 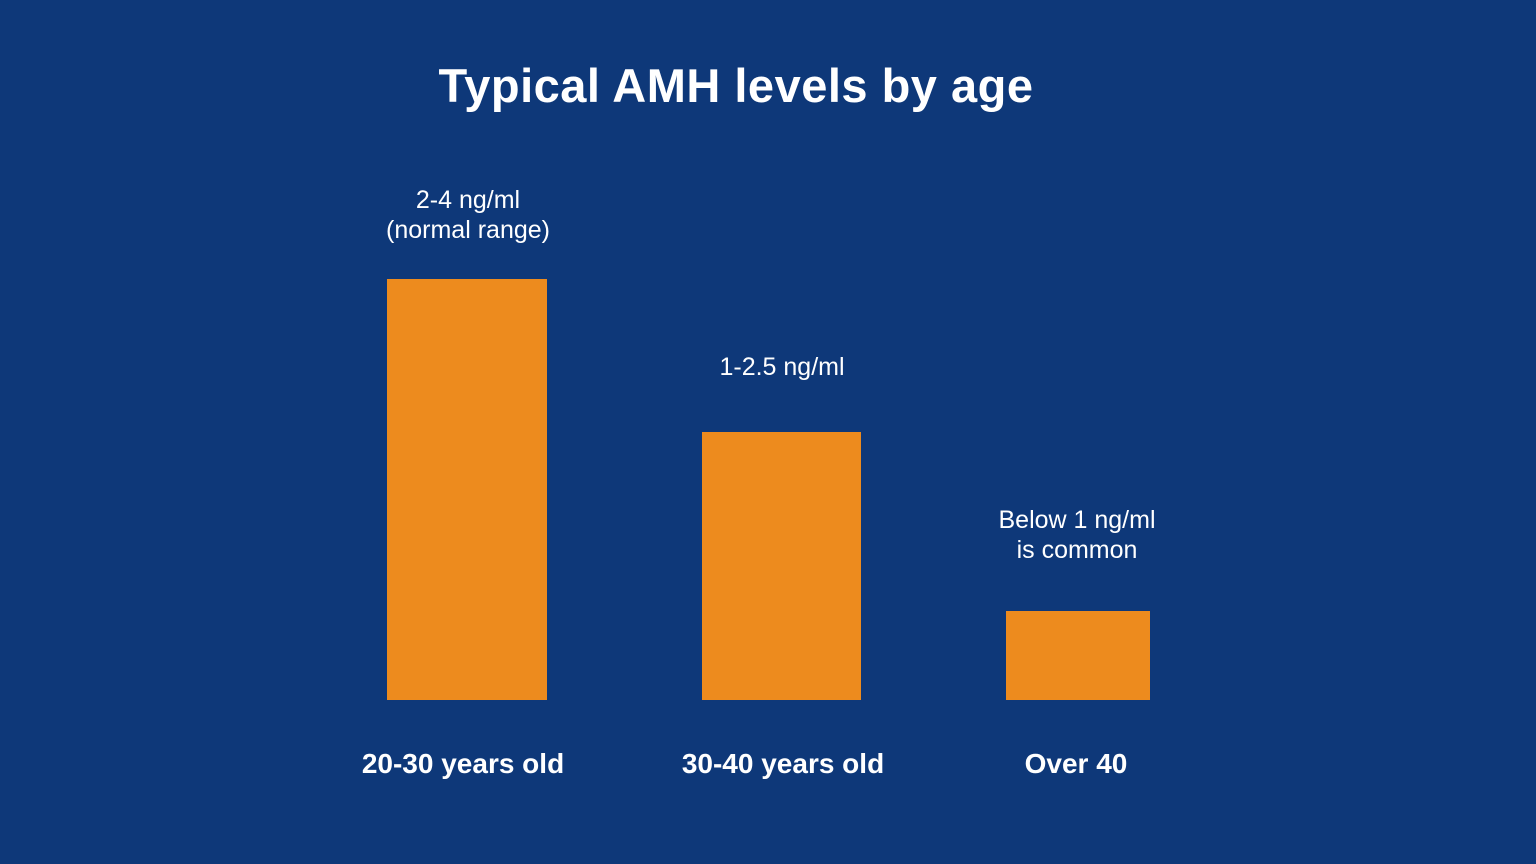 I want to click on bar-30-40-years, so click(x=781, y=566).